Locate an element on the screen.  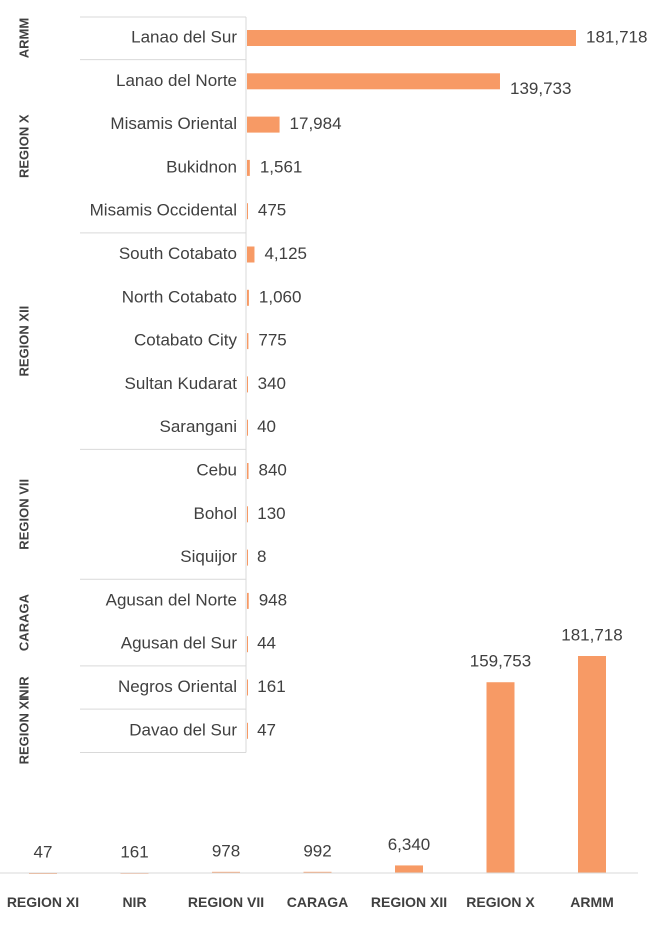
x-tick-label: REGION XII is located at coordinates (409, 902).